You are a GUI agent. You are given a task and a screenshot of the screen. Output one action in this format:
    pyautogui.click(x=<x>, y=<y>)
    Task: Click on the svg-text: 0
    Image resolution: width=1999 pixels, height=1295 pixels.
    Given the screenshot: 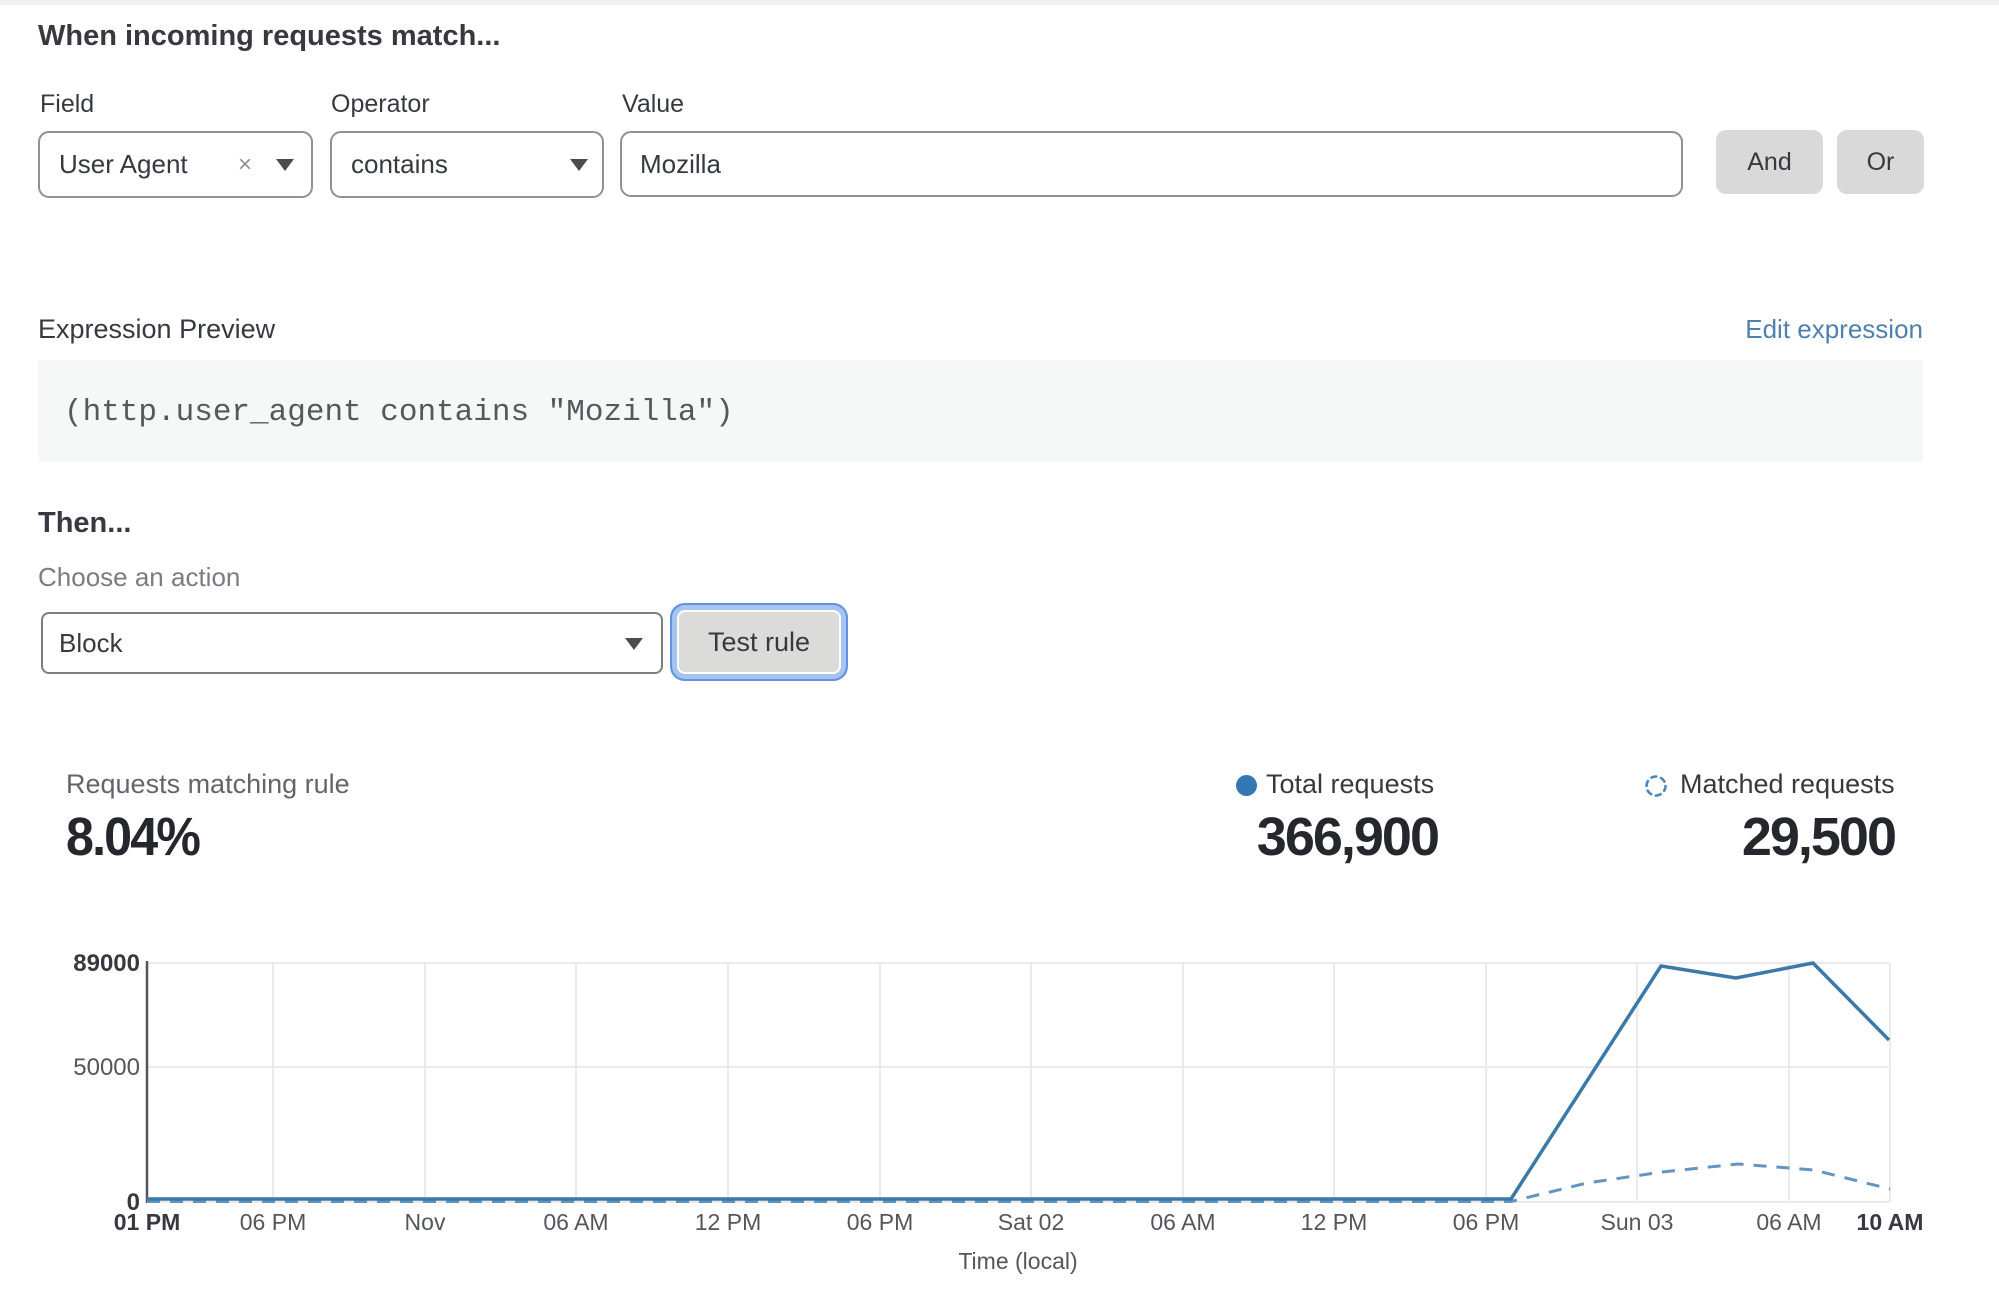 What is the action you would take?
    pyautogui.click(x=133, y=1202)
    